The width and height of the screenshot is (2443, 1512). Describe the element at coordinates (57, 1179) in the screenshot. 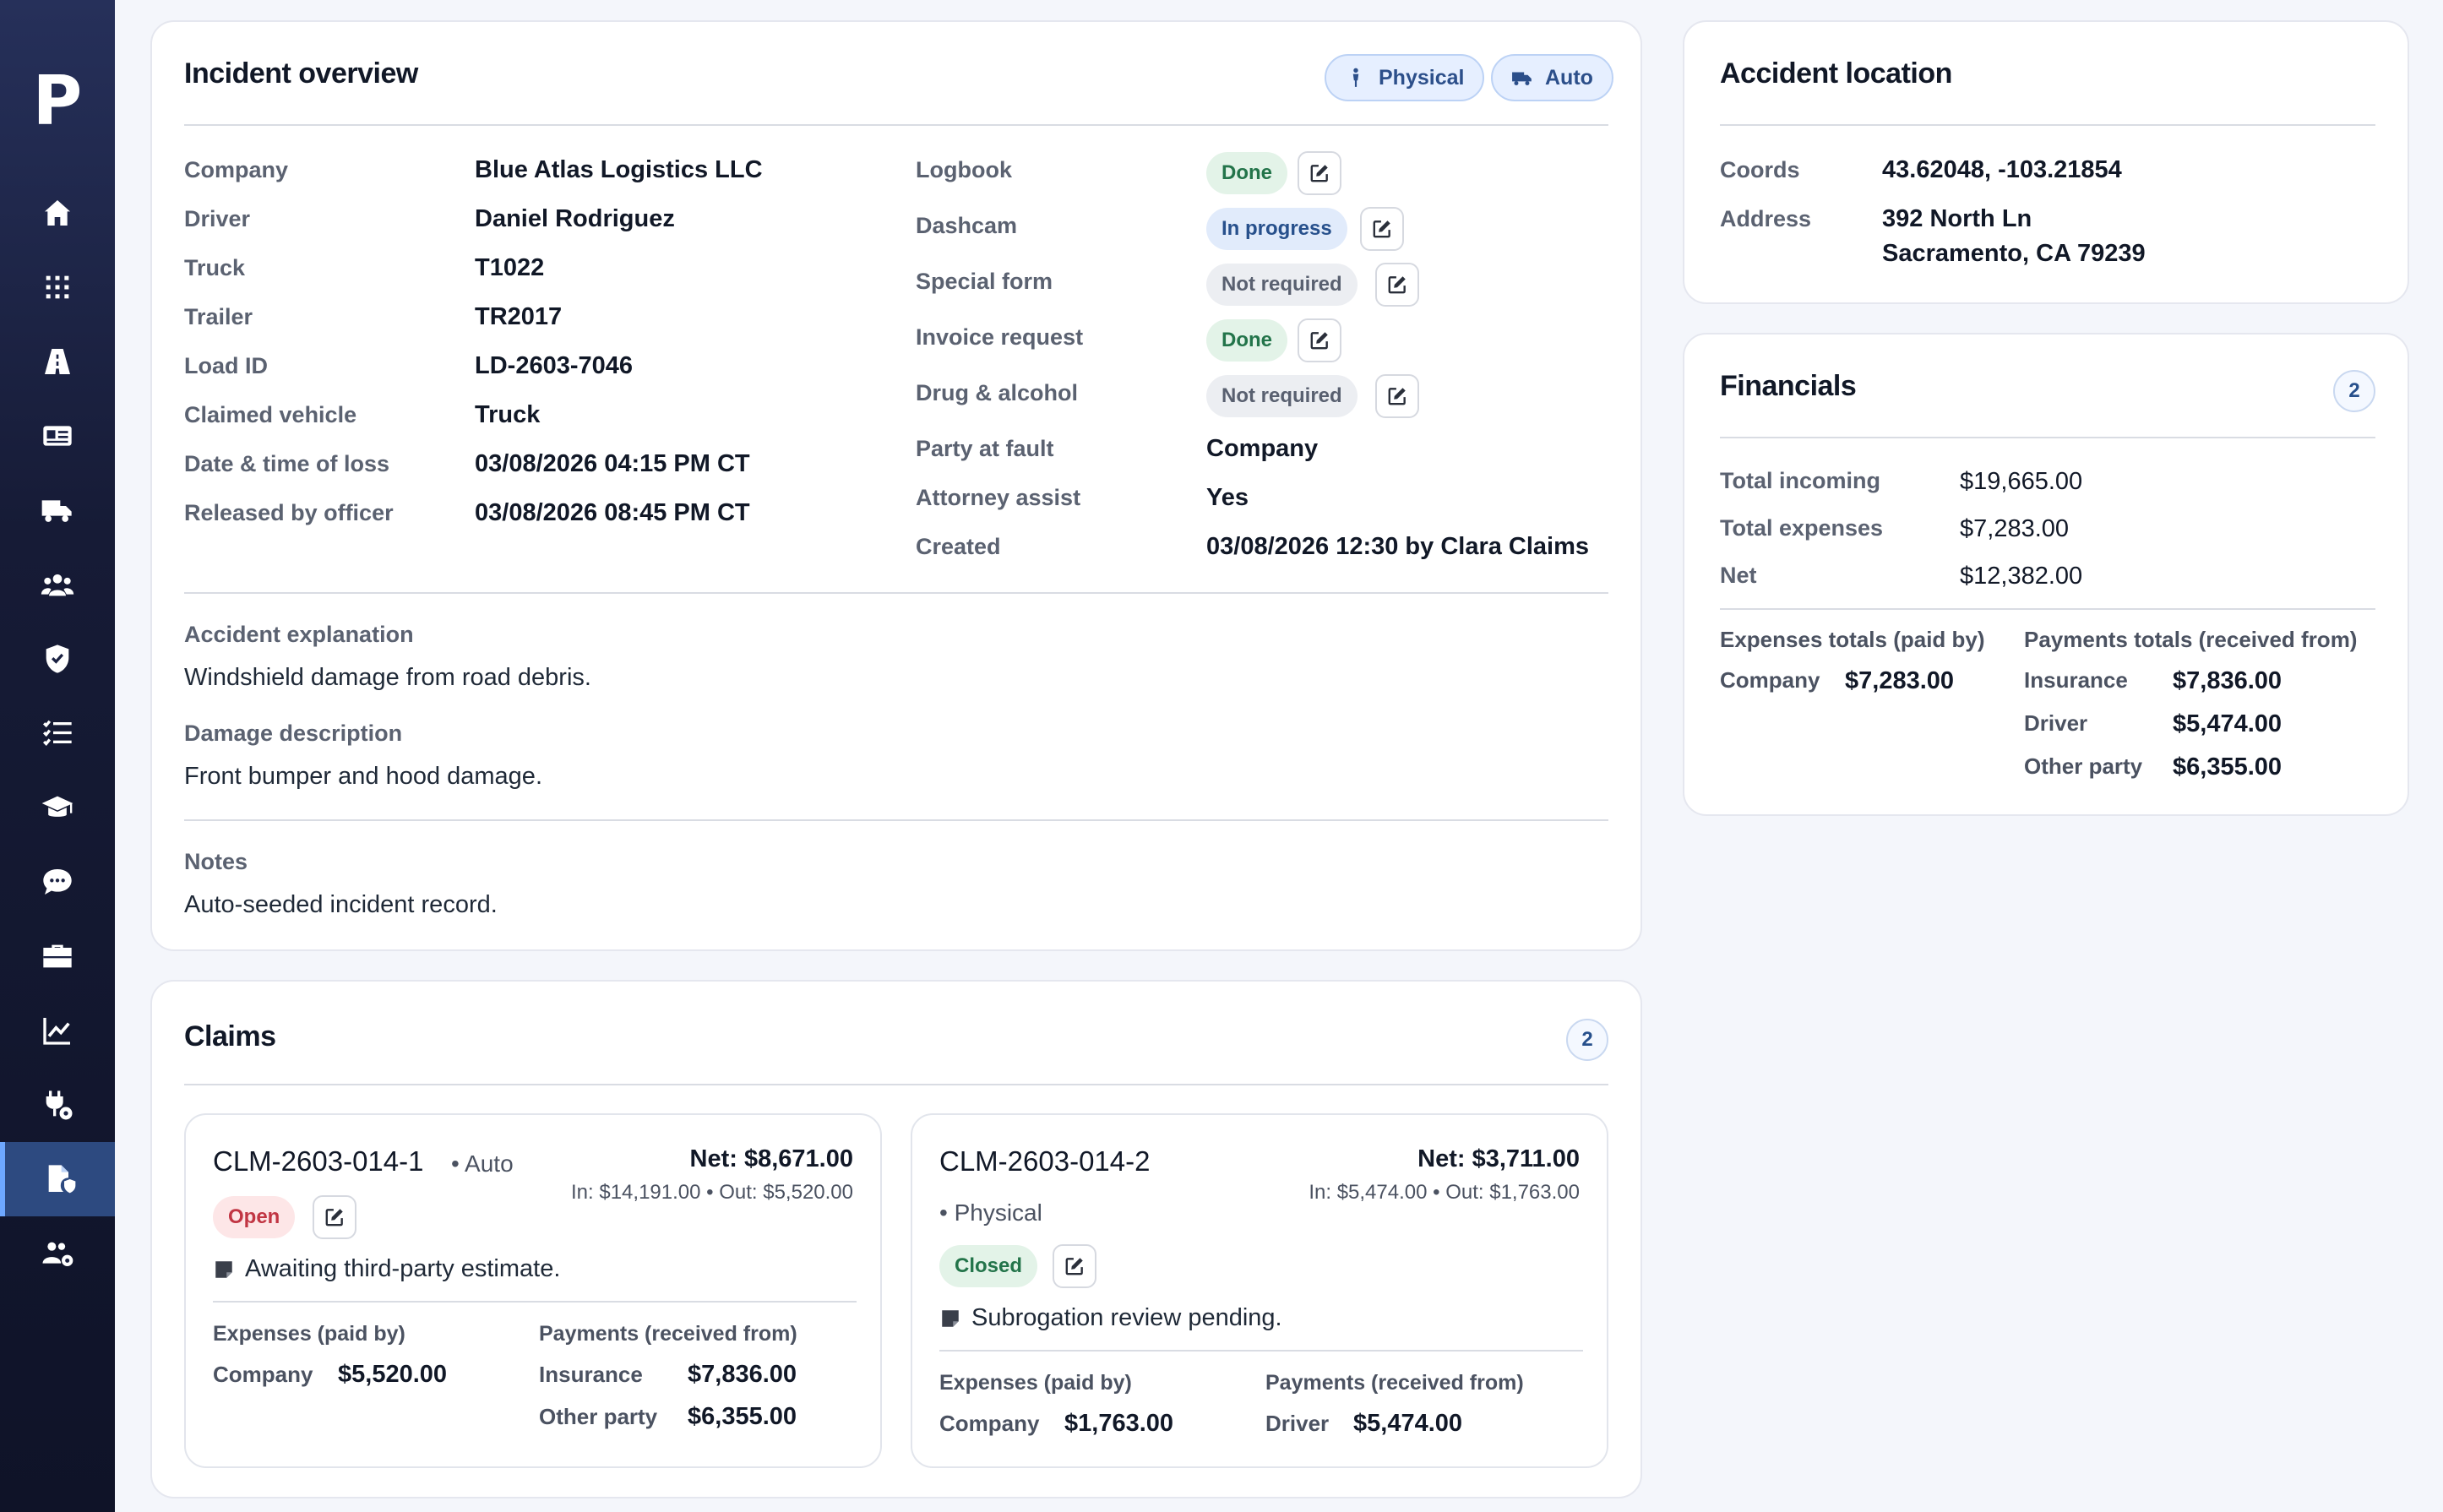

I see `sidebar-item-claims` at that location.